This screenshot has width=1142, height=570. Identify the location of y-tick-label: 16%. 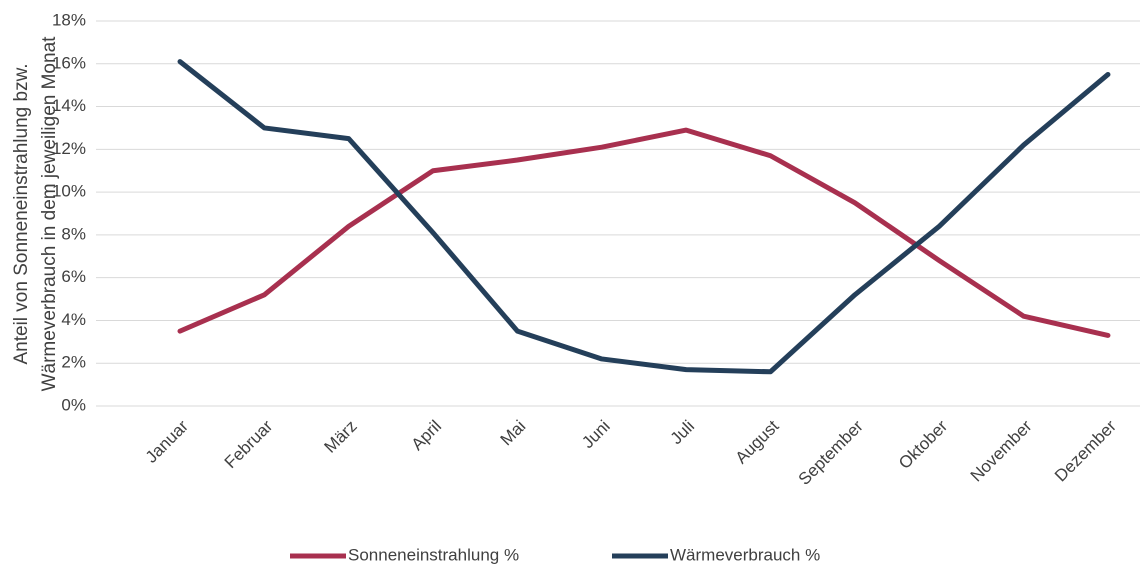
(69, 62).